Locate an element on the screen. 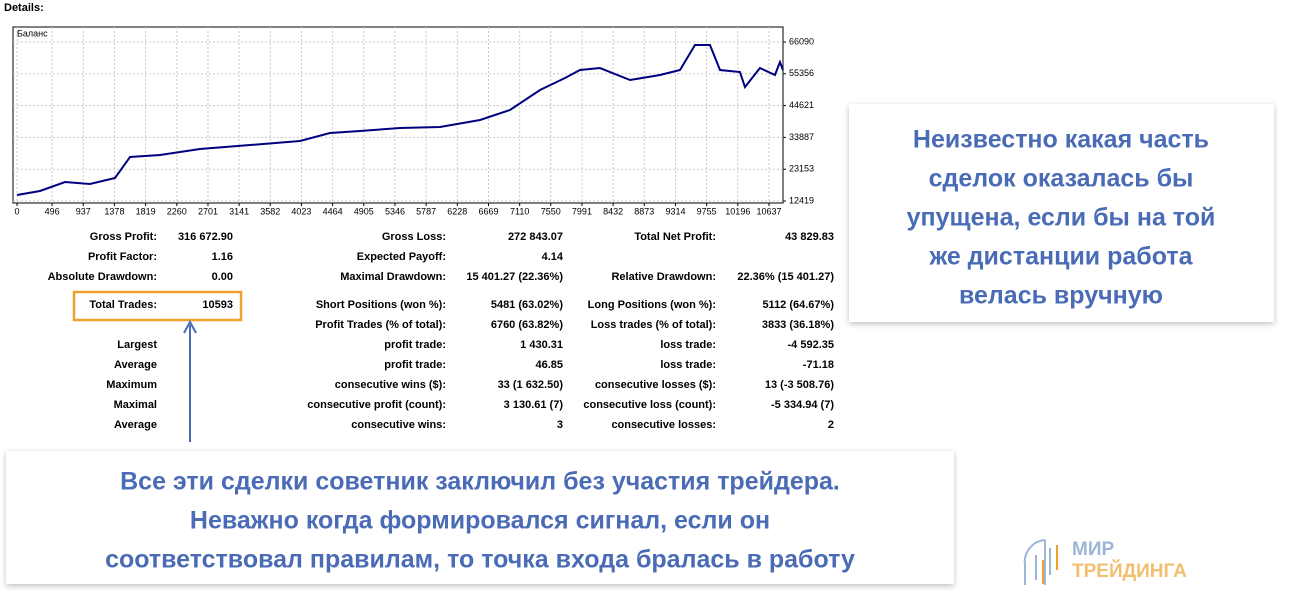 This screenshot has width=1300, height=600. x-tick-label: 1819 is located at coordinates (146, 211).